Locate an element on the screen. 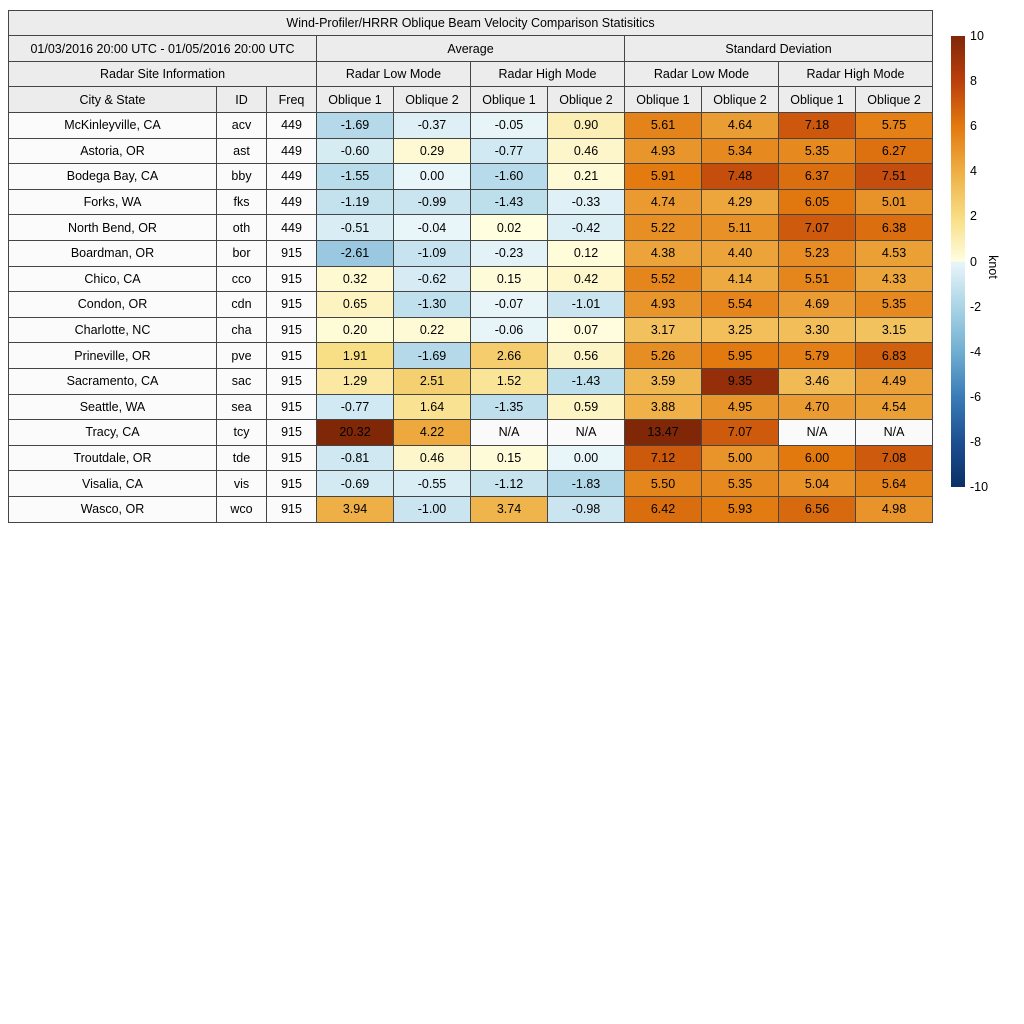 Image resolution: width=1024 pixels, height=1024 pixels. value-cell: 5.79 is located at coordinates (817, 355).